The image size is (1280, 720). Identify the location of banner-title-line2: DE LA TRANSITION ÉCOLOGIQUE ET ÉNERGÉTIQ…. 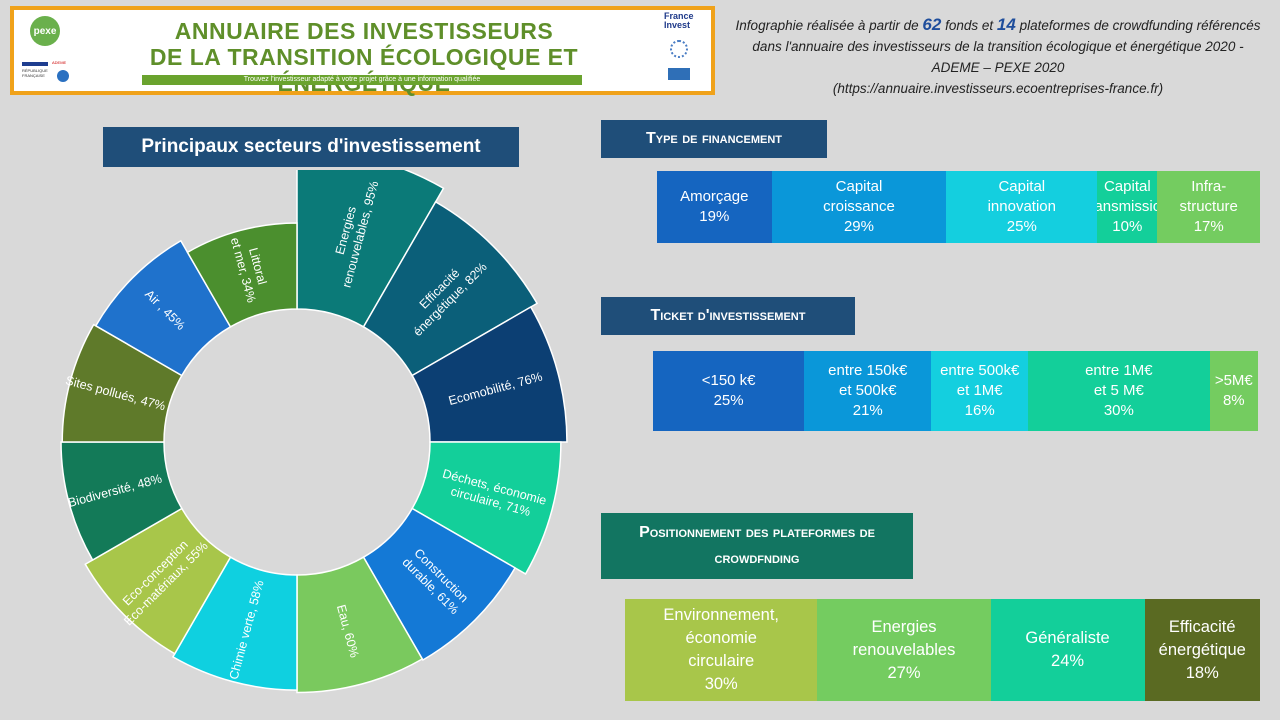
(364, 70).